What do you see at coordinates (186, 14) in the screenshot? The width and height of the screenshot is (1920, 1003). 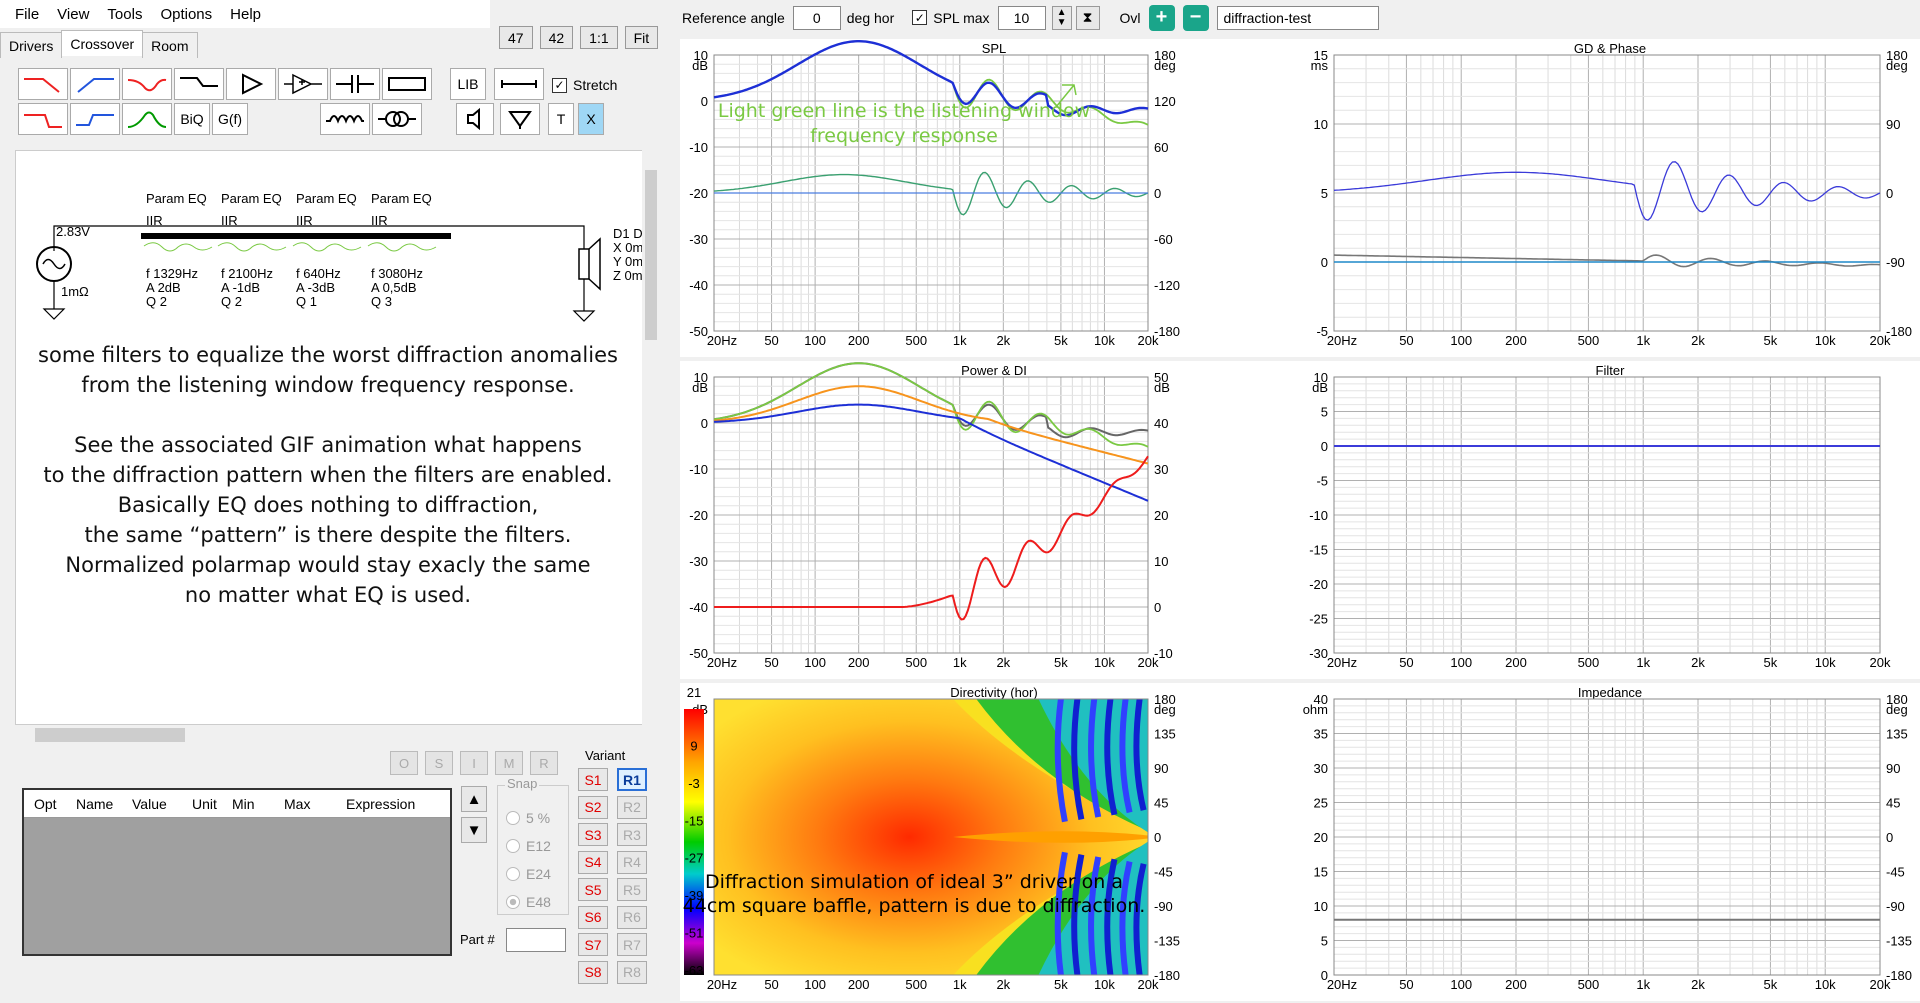 I see `menu-options: Options` at bounding box center [186, 14].